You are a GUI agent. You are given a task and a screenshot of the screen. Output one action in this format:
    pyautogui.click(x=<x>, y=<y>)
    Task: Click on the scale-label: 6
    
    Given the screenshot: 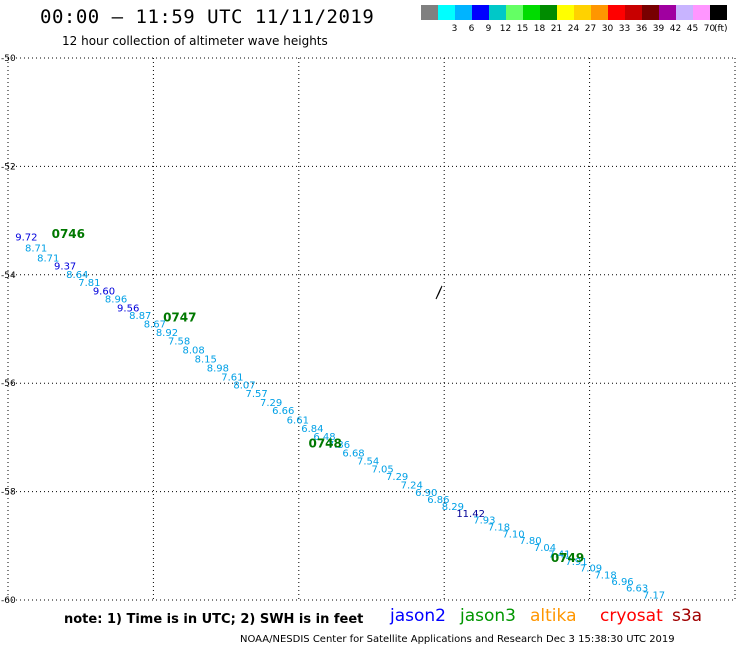 What is the action you would take?
    pyautogui.click(x=471, y=29)
    